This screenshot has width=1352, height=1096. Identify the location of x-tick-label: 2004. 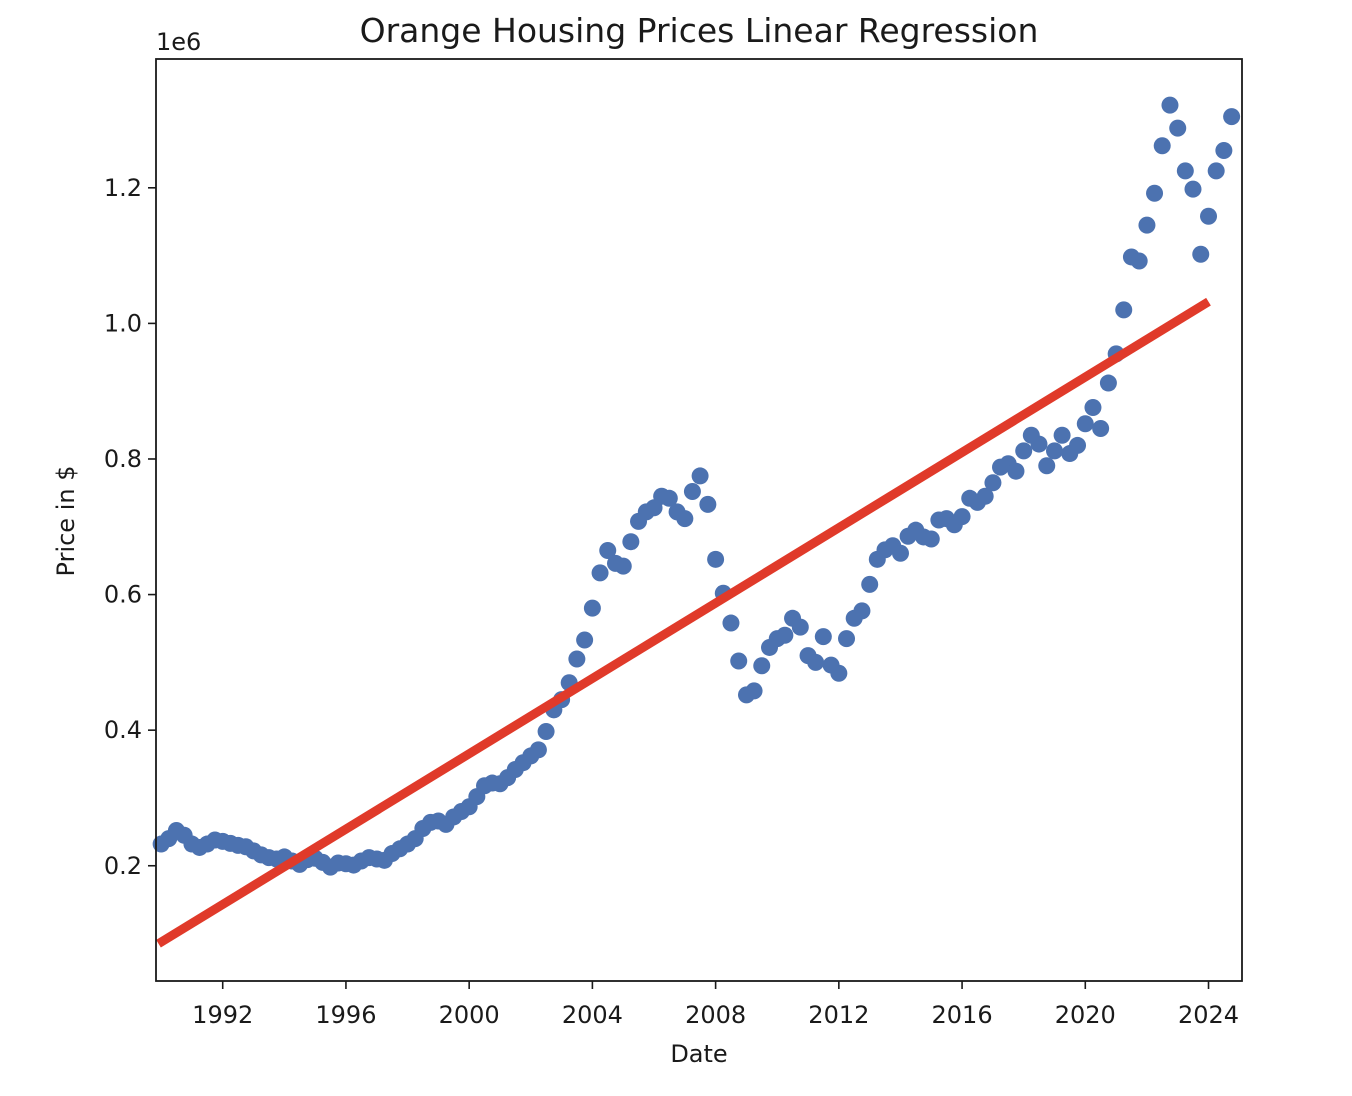
(592, 1015).